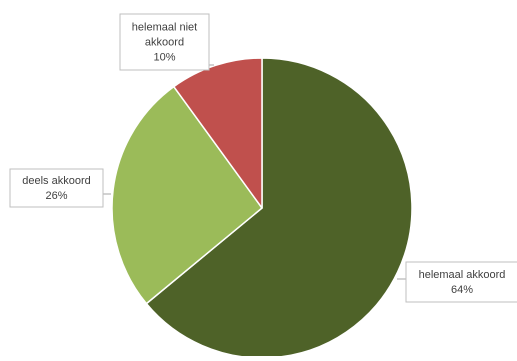 The width and height of the screenshot is (517, 361). I want to click on data-label-category-1: deels akkoord, so click(56, 181).